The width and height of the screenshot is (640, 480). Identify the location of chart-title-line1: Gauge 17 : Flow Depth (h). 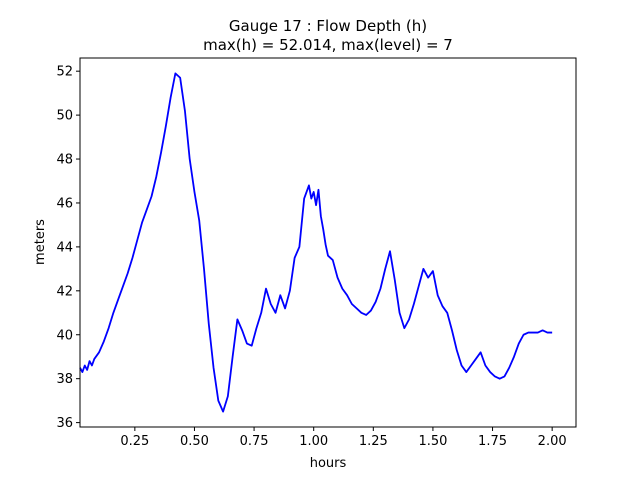
(328, 26).